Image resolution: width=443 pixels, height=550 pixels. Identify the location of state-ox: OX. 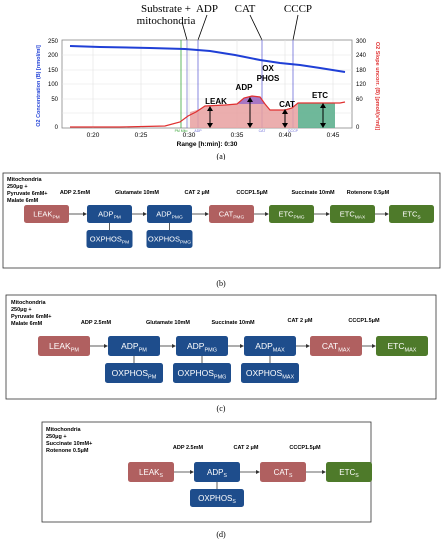
(268, 68).